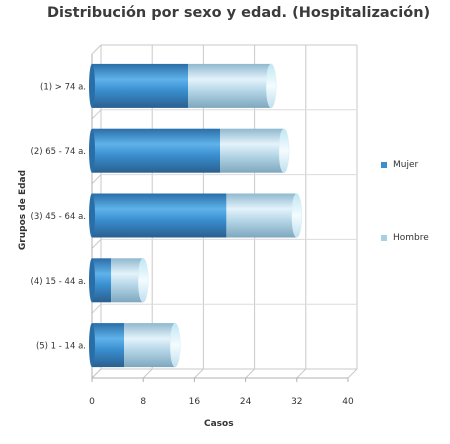  I want to click on y-tick-label-3: (4) 15 - 44 a., so click(58, 282).